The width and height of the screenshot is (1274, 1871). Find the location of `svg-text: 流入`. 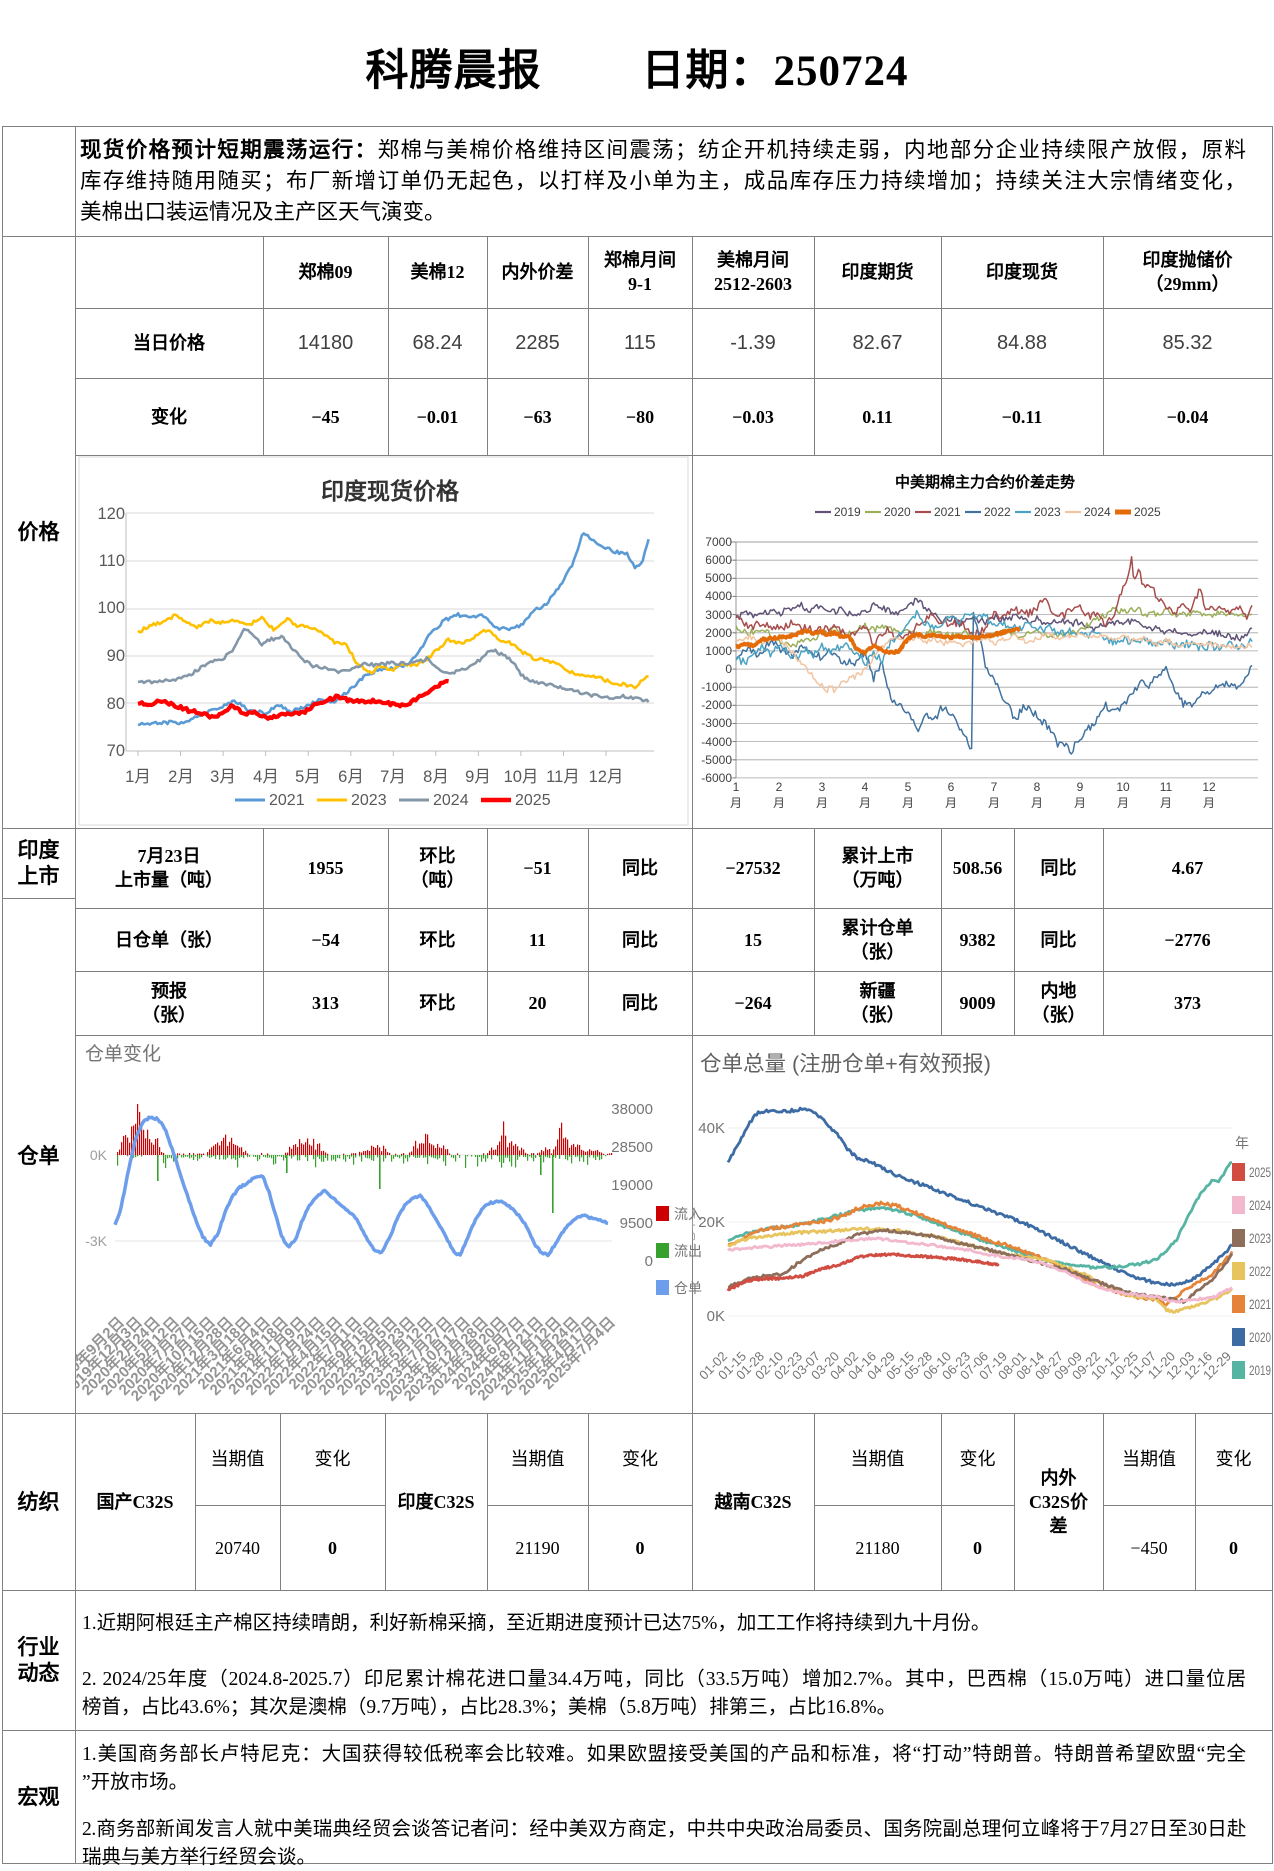

svg-text: 流入 is located at coordinates (688, 1214).